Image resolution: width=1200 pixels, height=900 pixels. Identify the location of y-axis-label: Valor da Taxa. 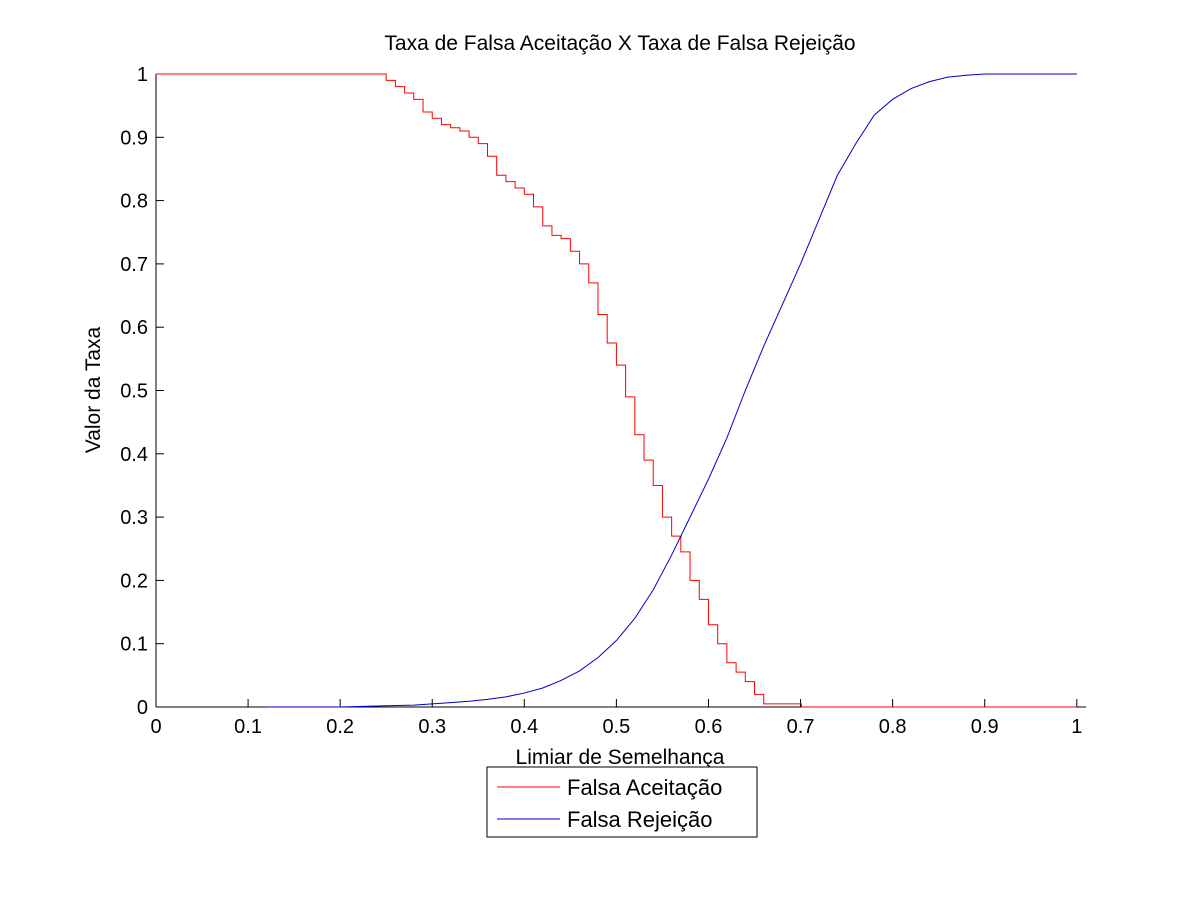
(93, 389).